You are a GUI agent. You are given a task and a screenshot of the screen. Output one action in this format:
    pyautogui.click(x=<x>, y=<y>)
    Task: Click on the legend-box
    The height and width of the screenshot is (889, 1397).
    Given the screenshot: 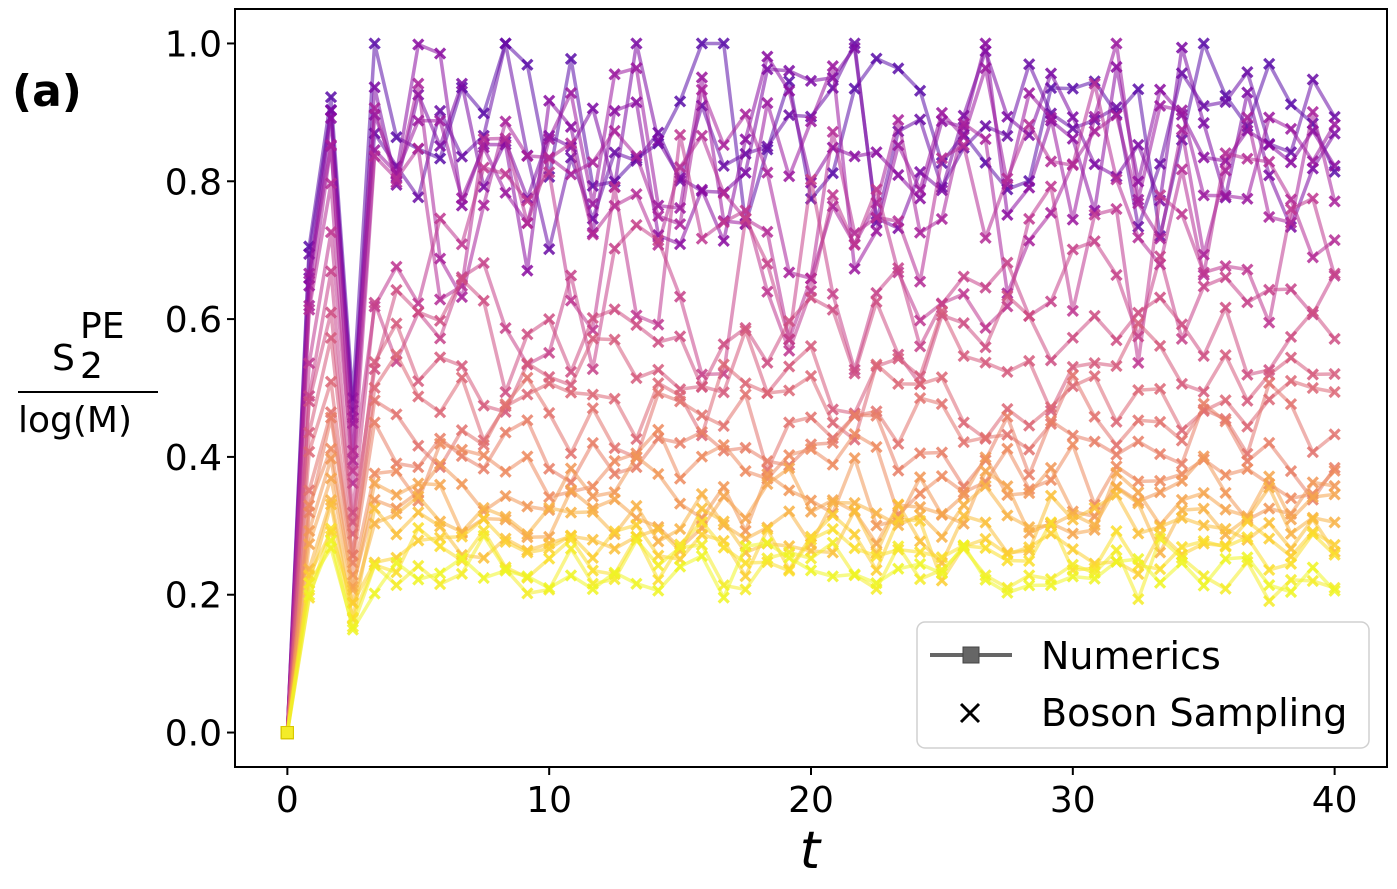 What is the action you would take?
    pyautogui.click(x=1143, y=685)
    